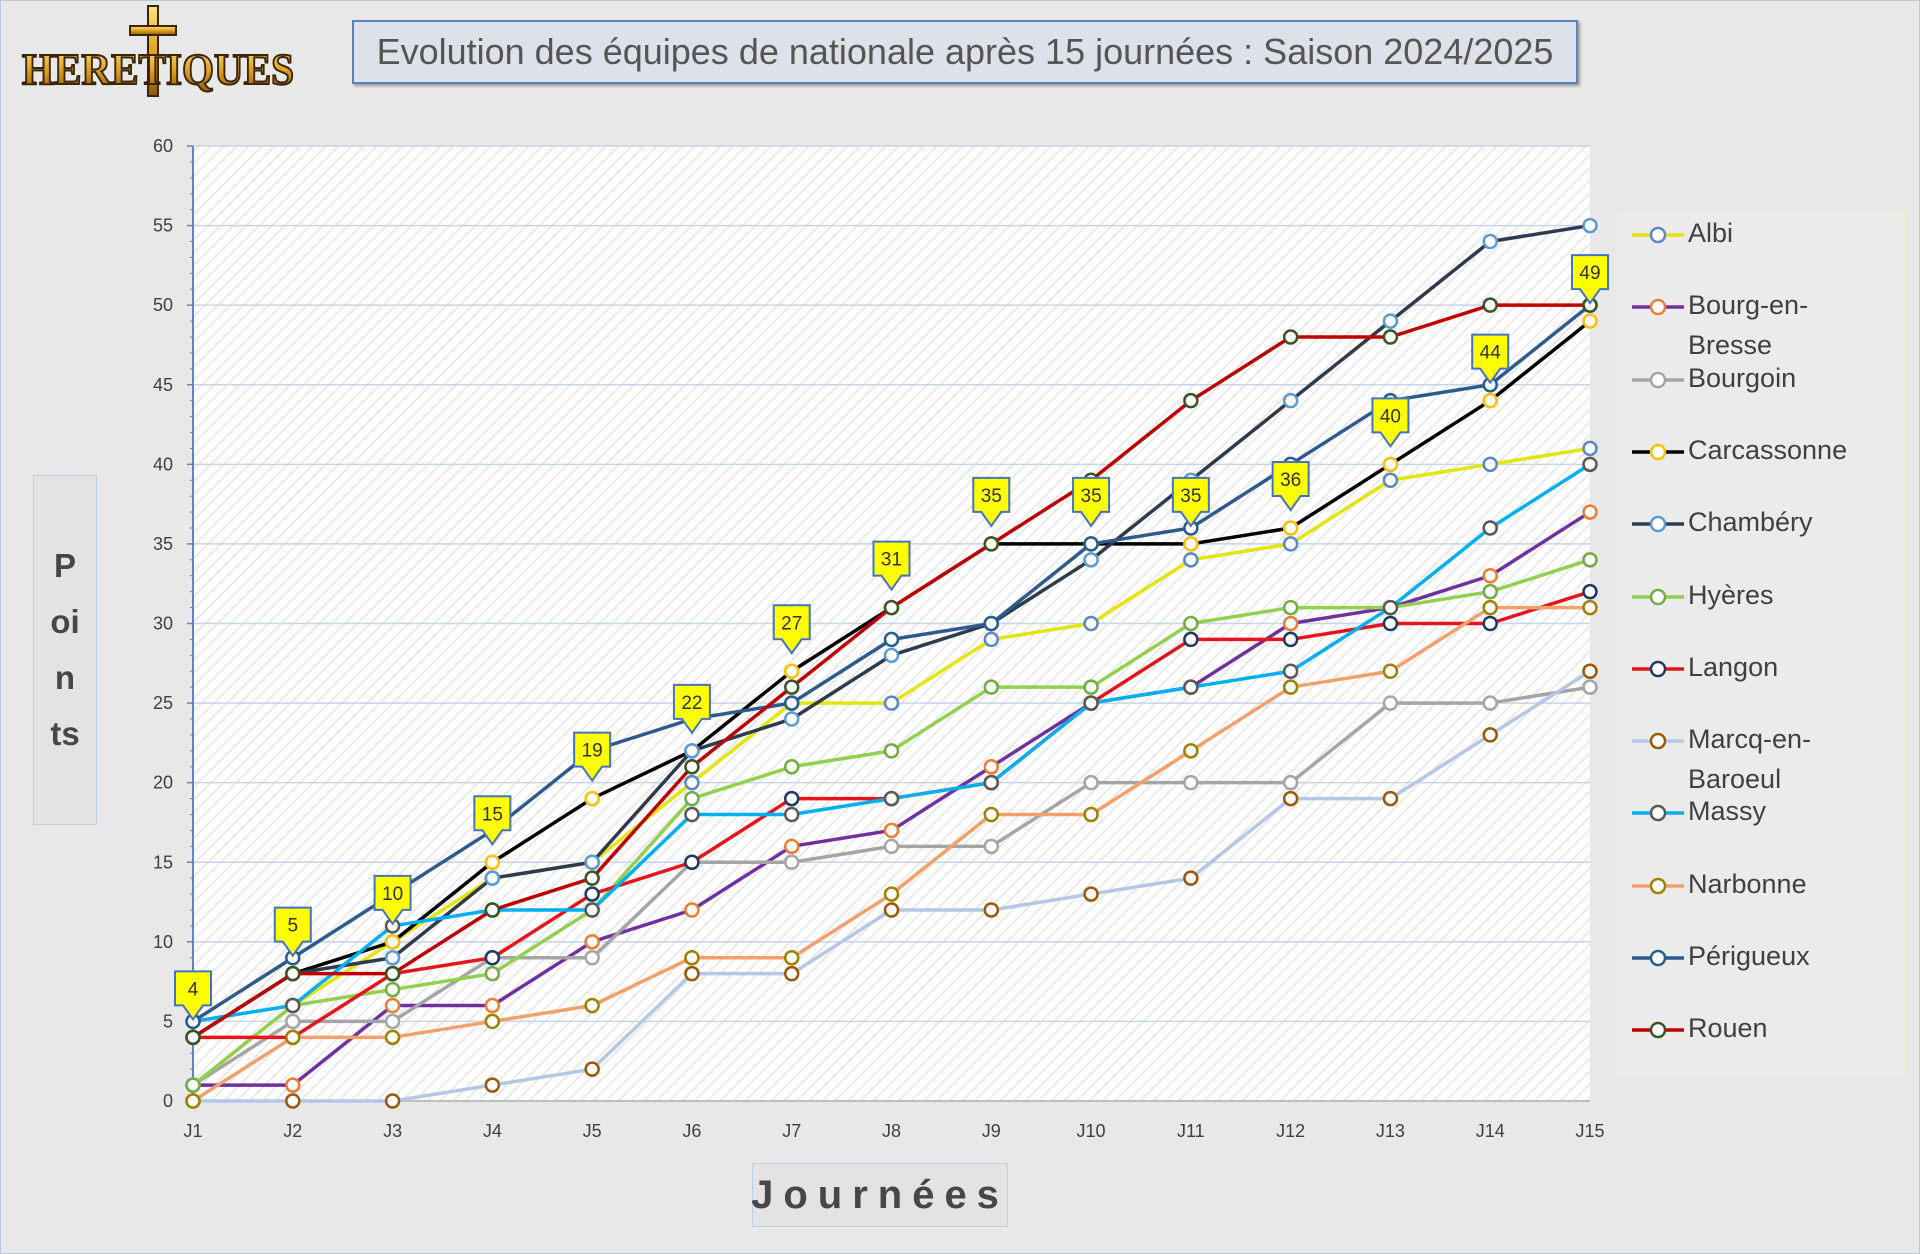 Image resolution: width=1920 pixels, height=1254 pixels. I want to click on y-axis-label-box: Points, so click(65, 650).